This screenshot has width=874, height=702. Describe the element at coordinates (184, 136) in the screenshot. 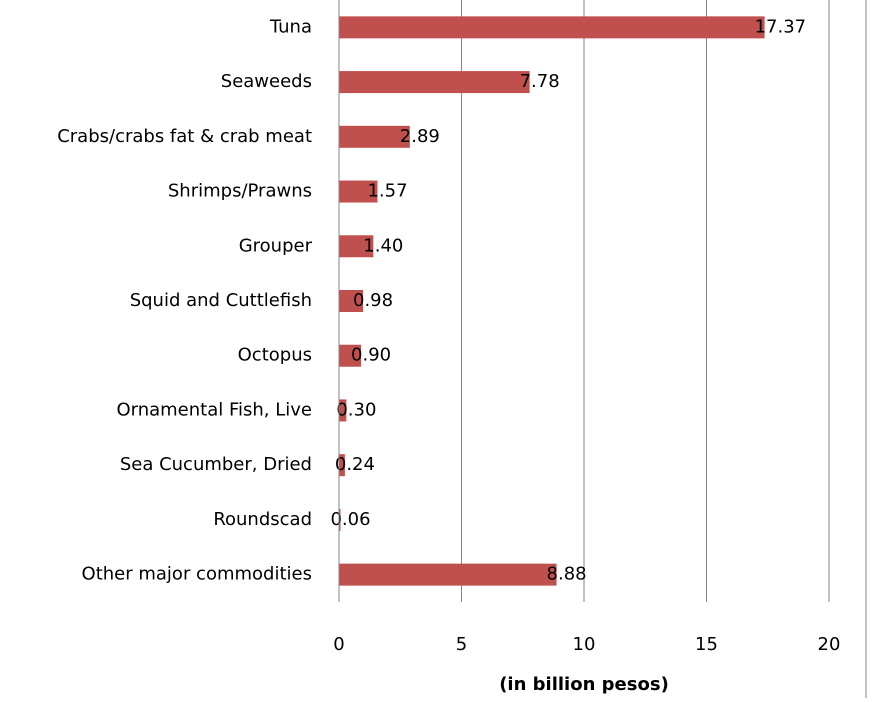

I see `y-tick-label: Crabs/crabs fat & crab meat` at that location.